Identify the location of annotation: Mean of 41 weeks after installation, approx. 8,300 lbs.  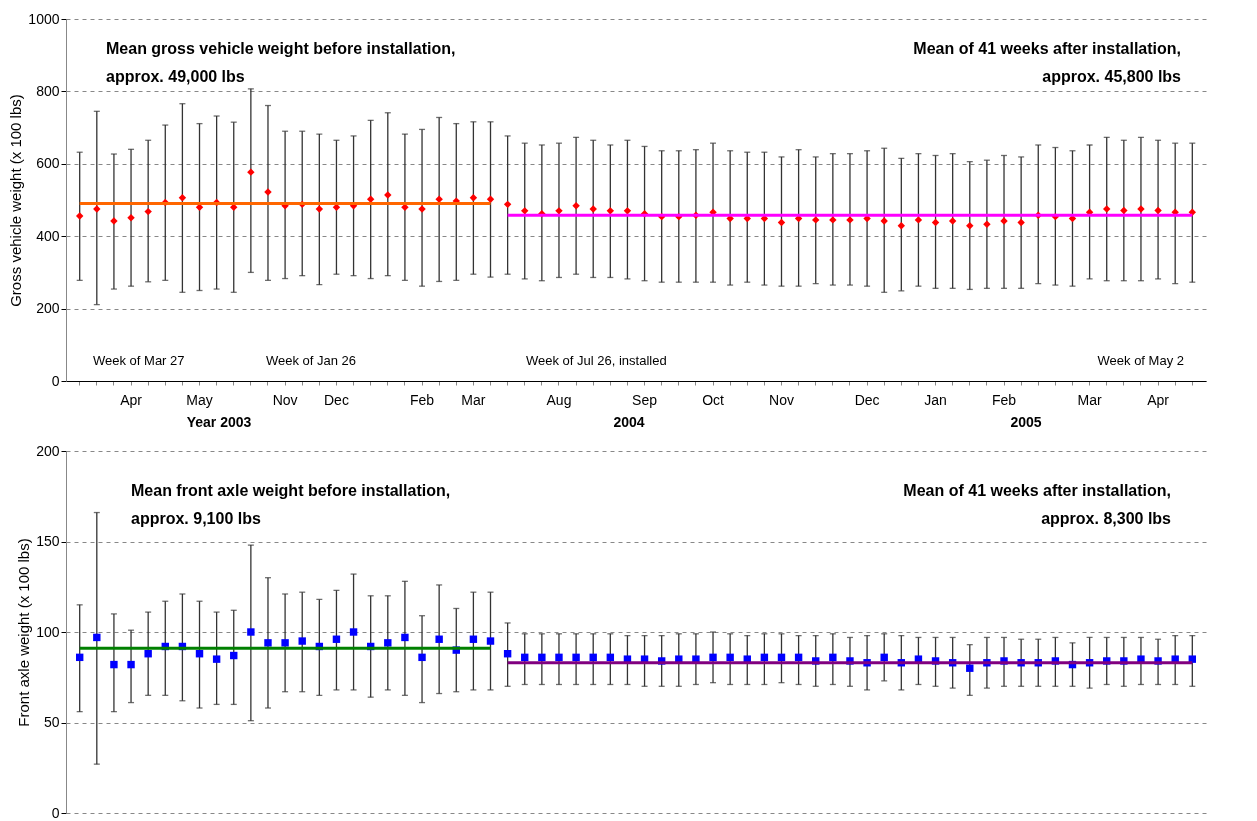
(1037, 504).